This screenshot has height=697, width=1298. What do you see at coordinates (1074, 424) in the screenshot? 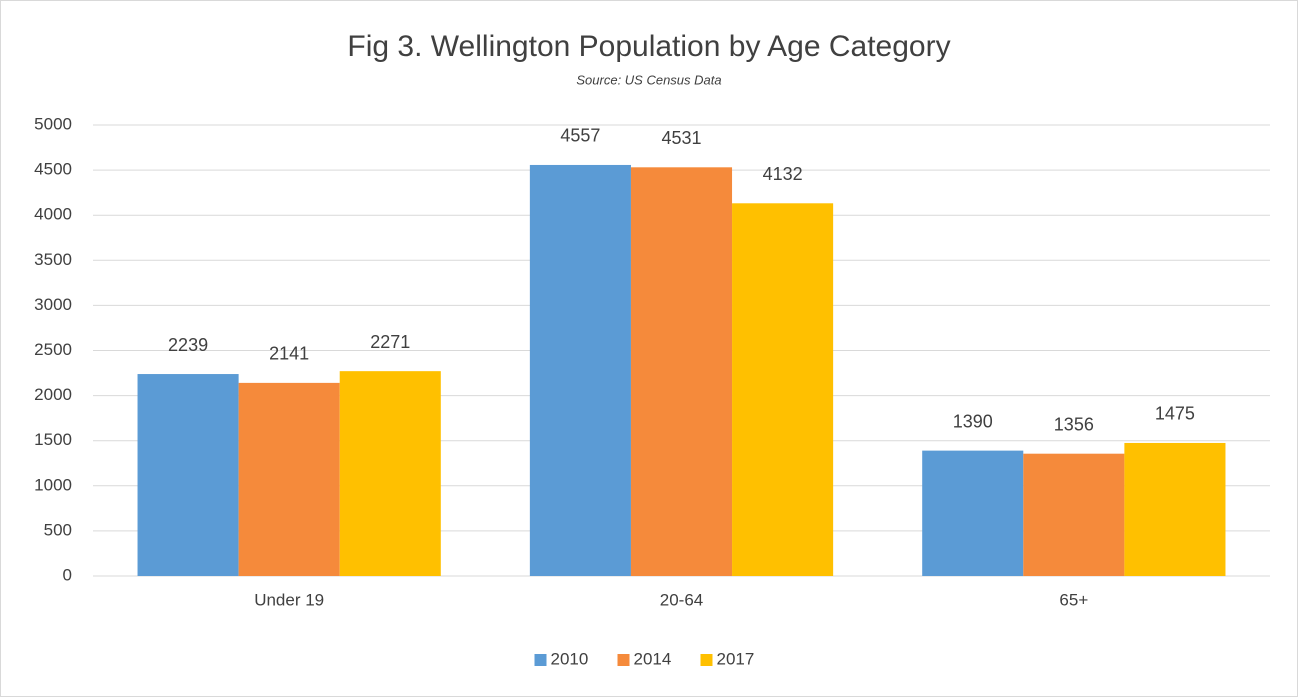
I see `data-label: 1356` at bounding box center [1074, 424].